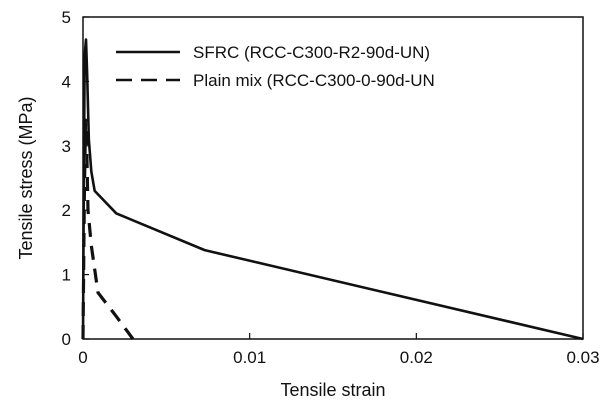 The image size is (613, 403). Describe the element at coordinates (249, 357) in the screenshot. I see `x-tick-label: 0.01` at that location.